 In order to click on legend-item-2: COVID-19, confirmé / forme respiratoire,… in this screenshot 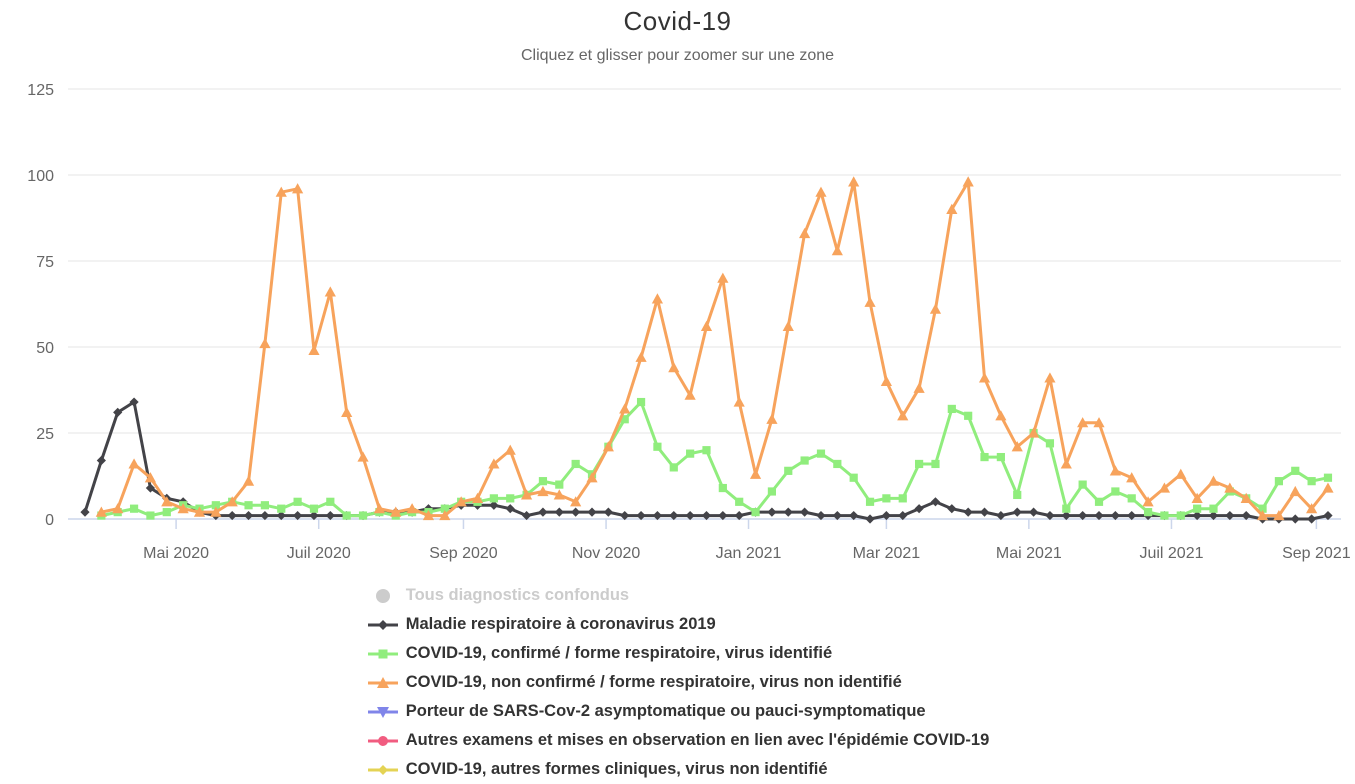, I will do `click(599, 653)`.